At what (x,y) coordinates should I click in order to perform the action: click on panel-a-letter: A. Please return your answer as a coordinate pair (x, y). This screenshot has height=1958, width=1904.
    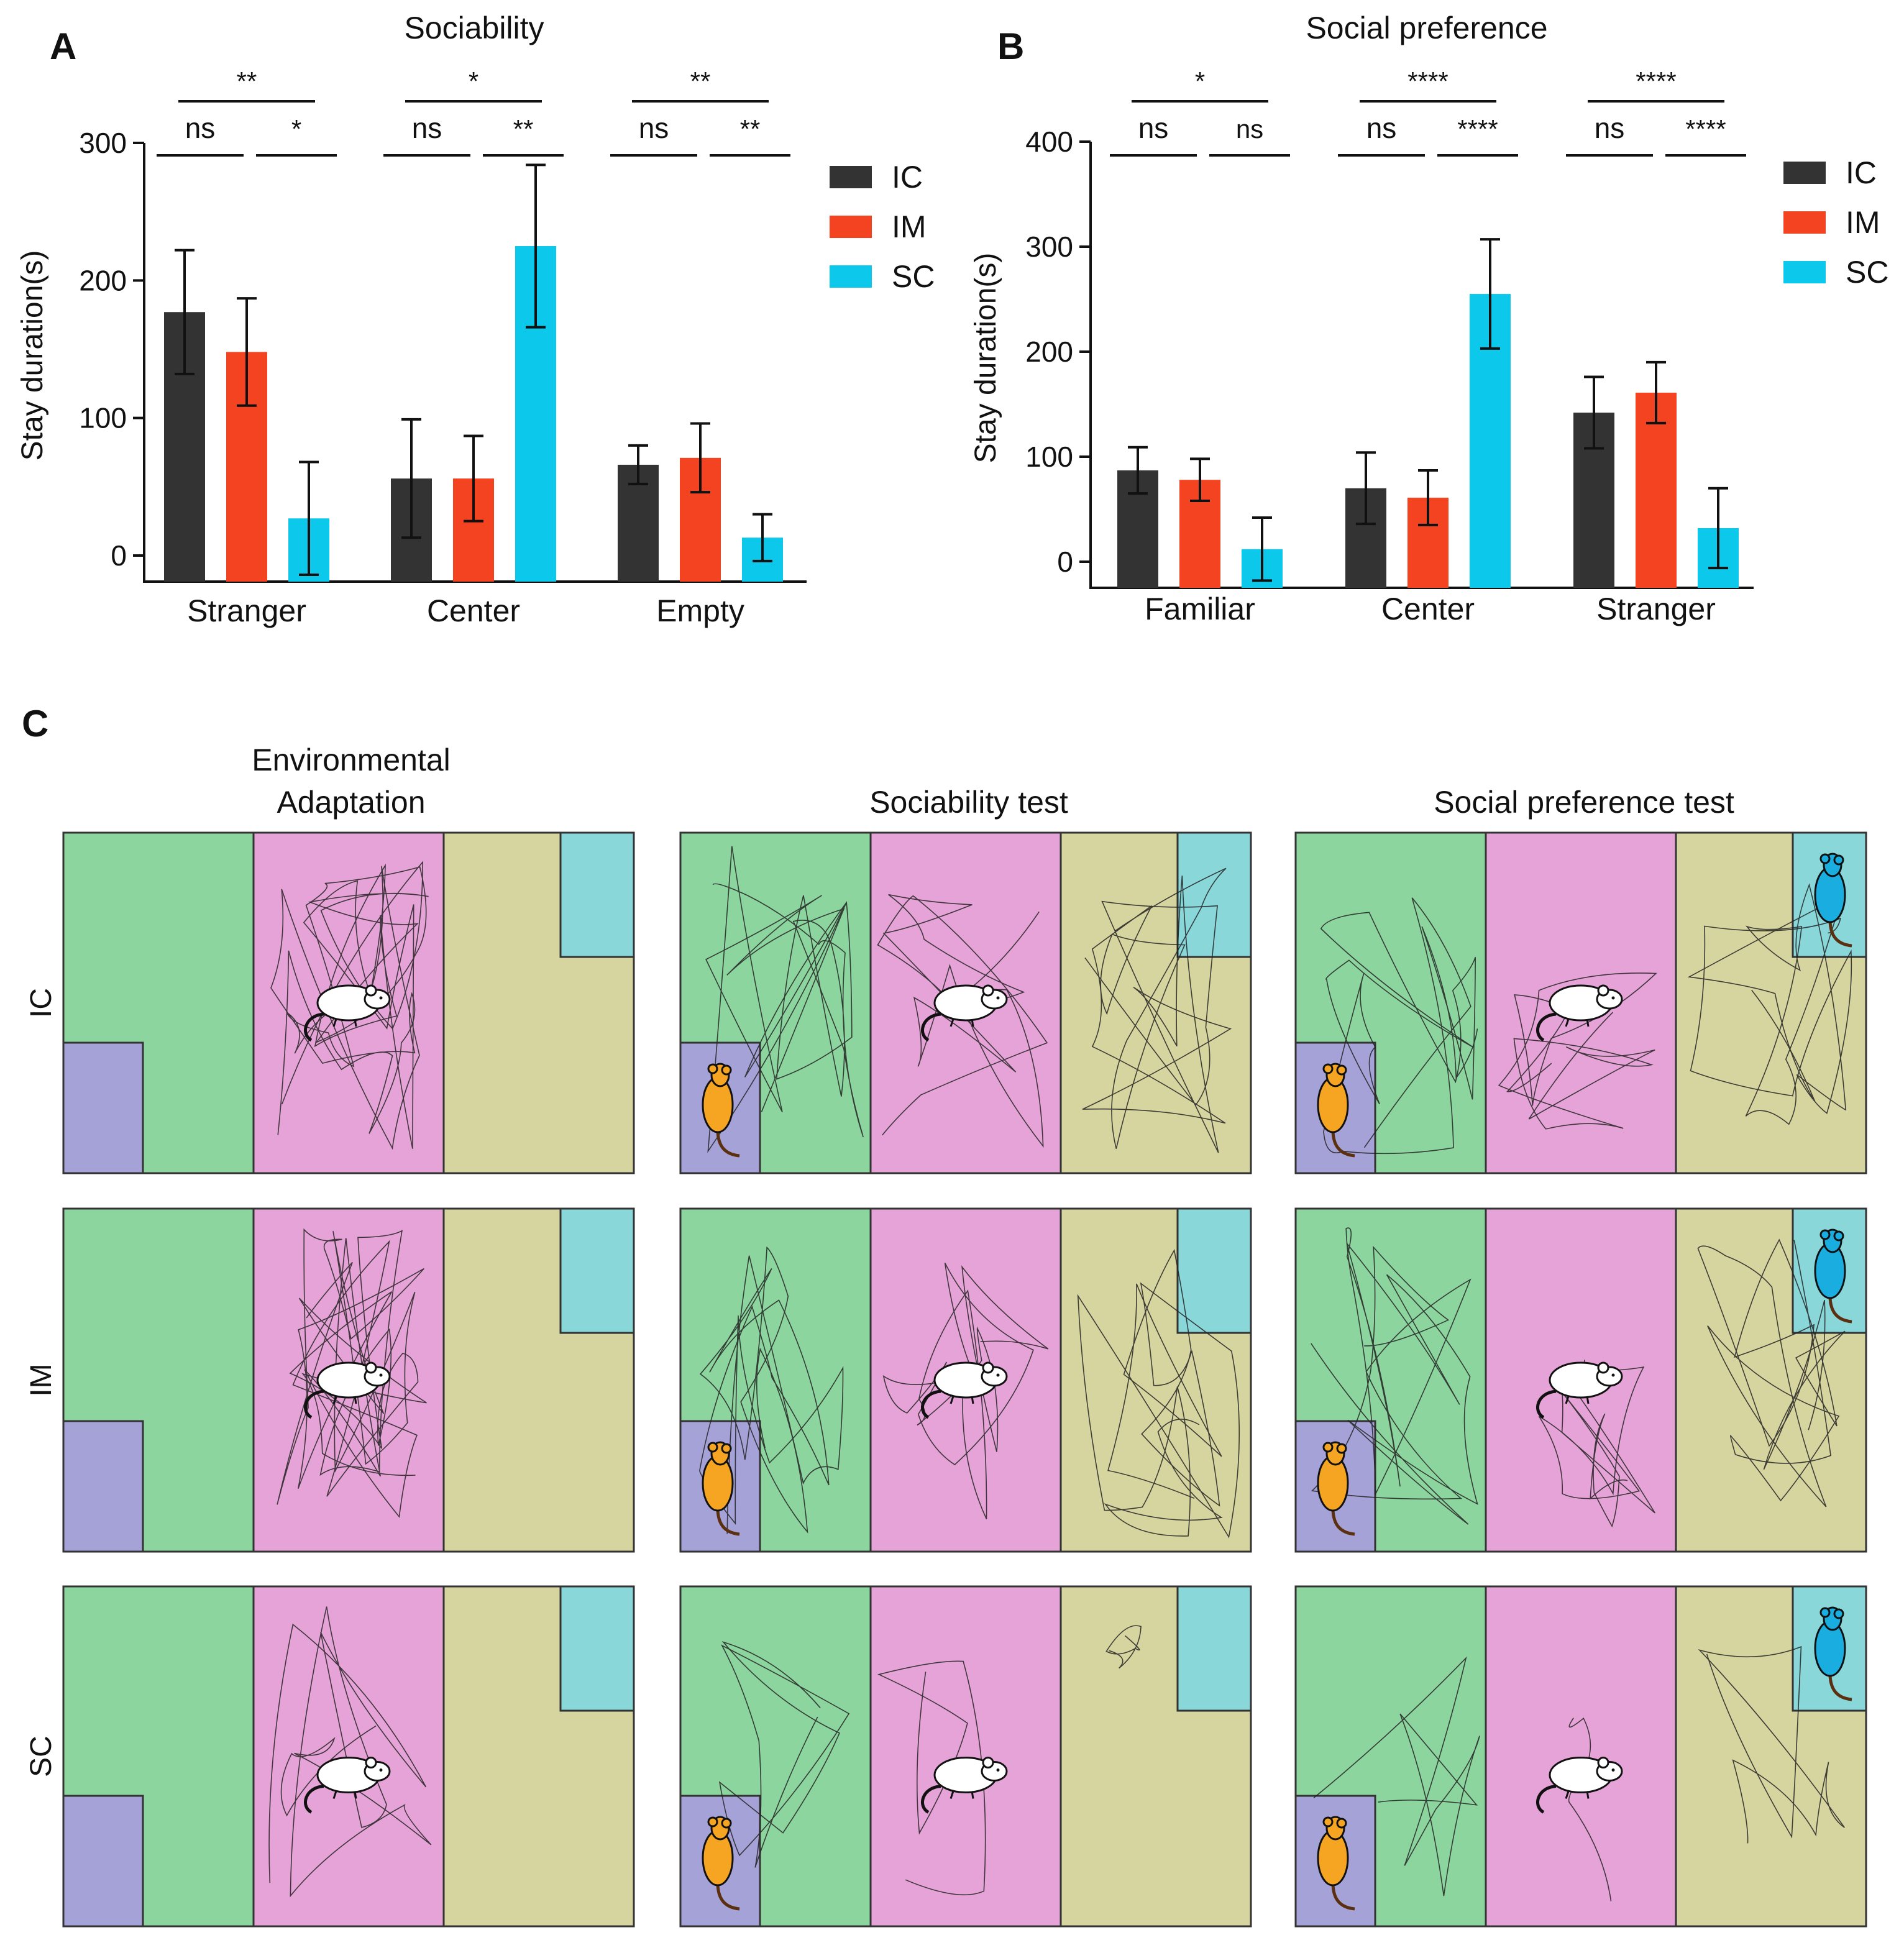
    Looking at the image, I should click on (63, 46).